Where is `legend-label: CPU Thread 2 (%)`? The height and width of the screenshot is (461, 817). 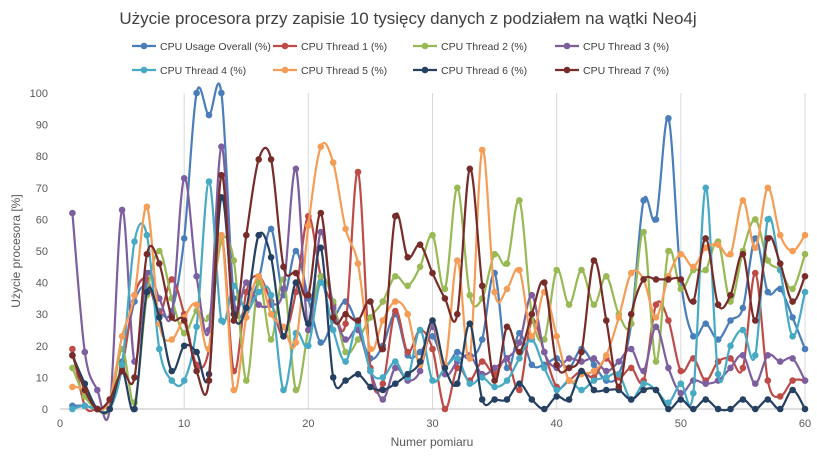
legend-label: CPU Thread 2 (%) is located at coordinates (484, 47).